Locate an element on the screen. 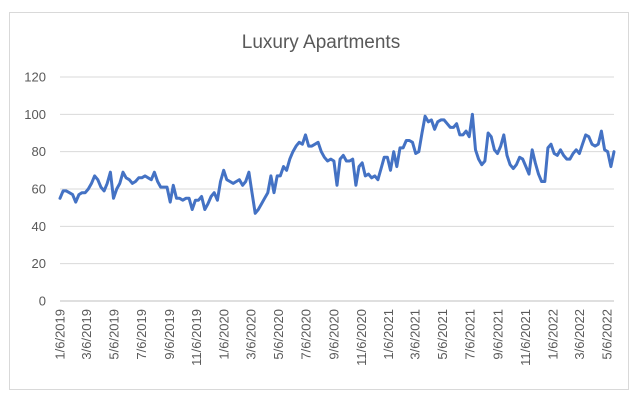  x-tick-label: 9/6/2021 is located at coordinates (497, 334).